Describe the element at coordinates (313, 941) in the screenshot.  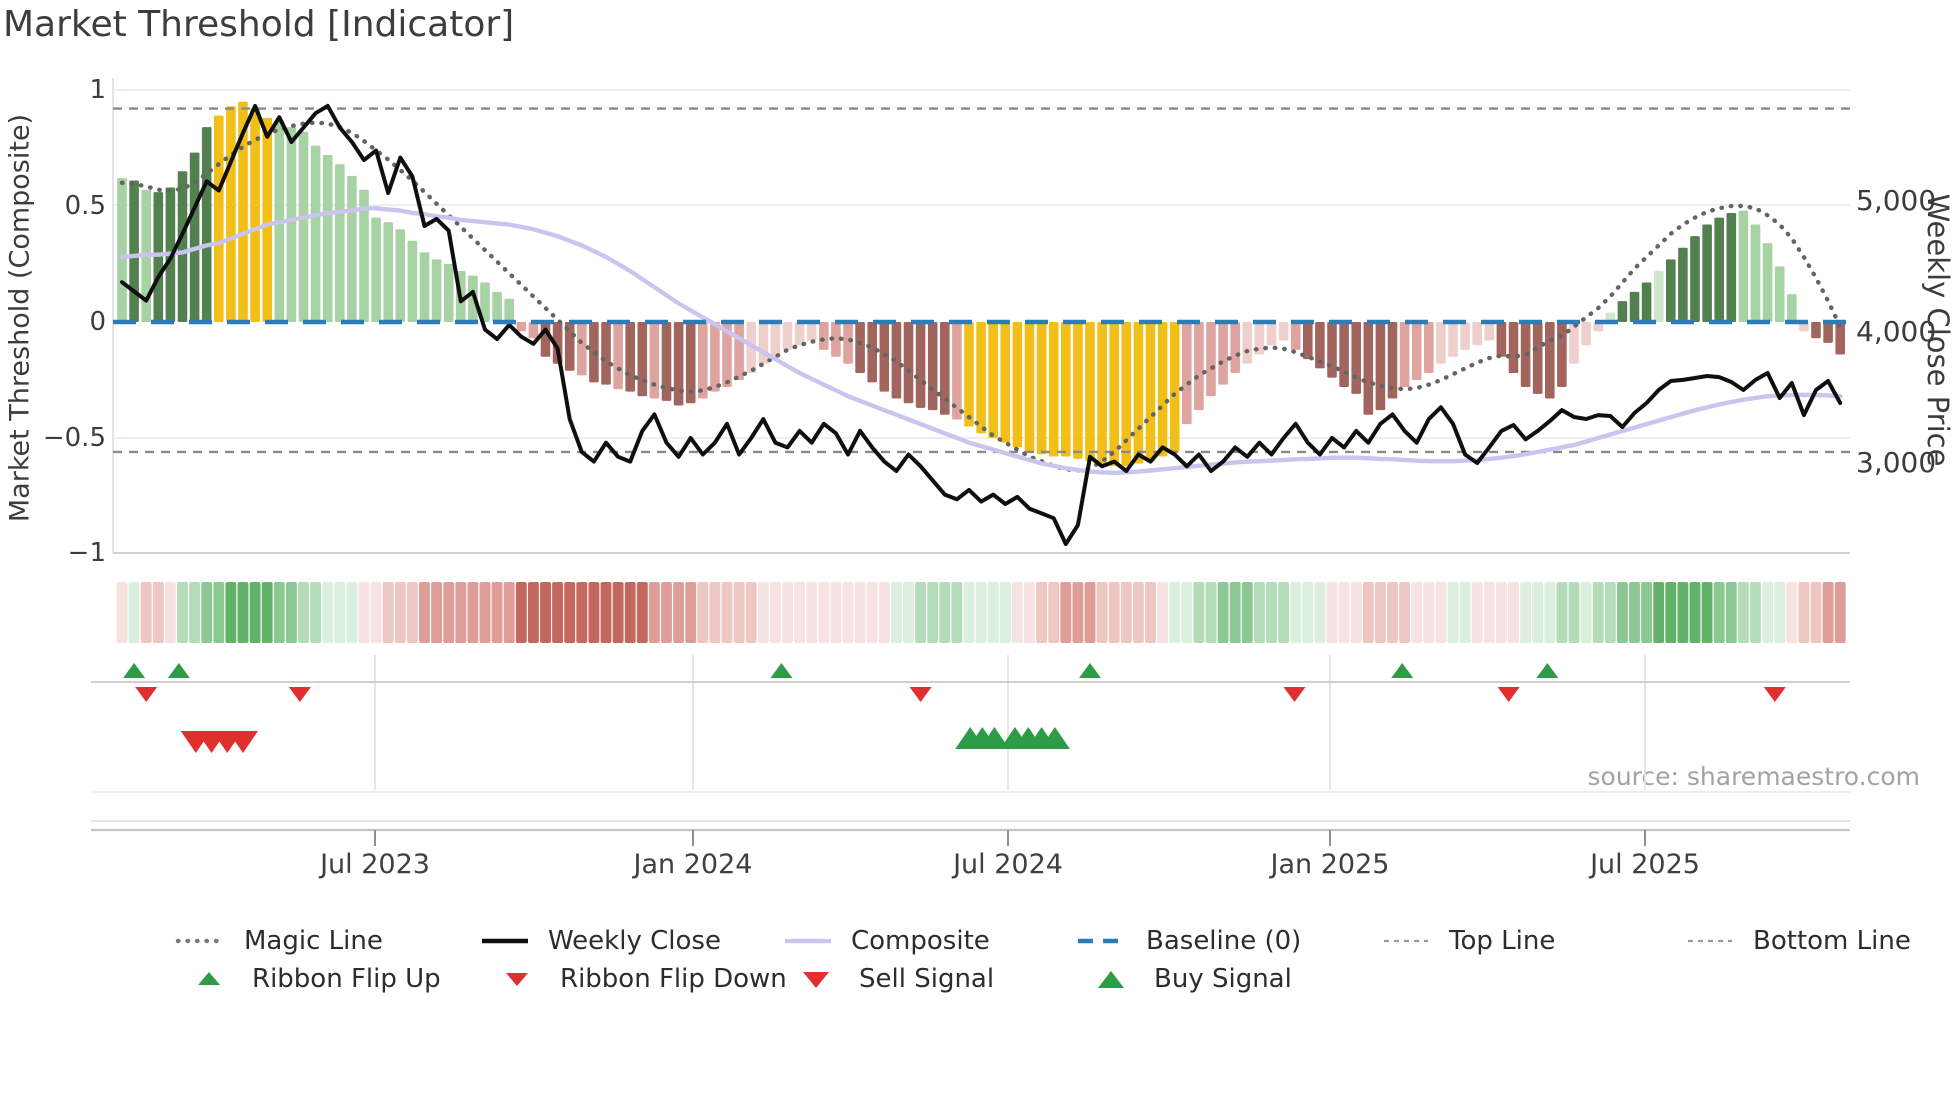
I see `legend-label: Magic Line` at that location.